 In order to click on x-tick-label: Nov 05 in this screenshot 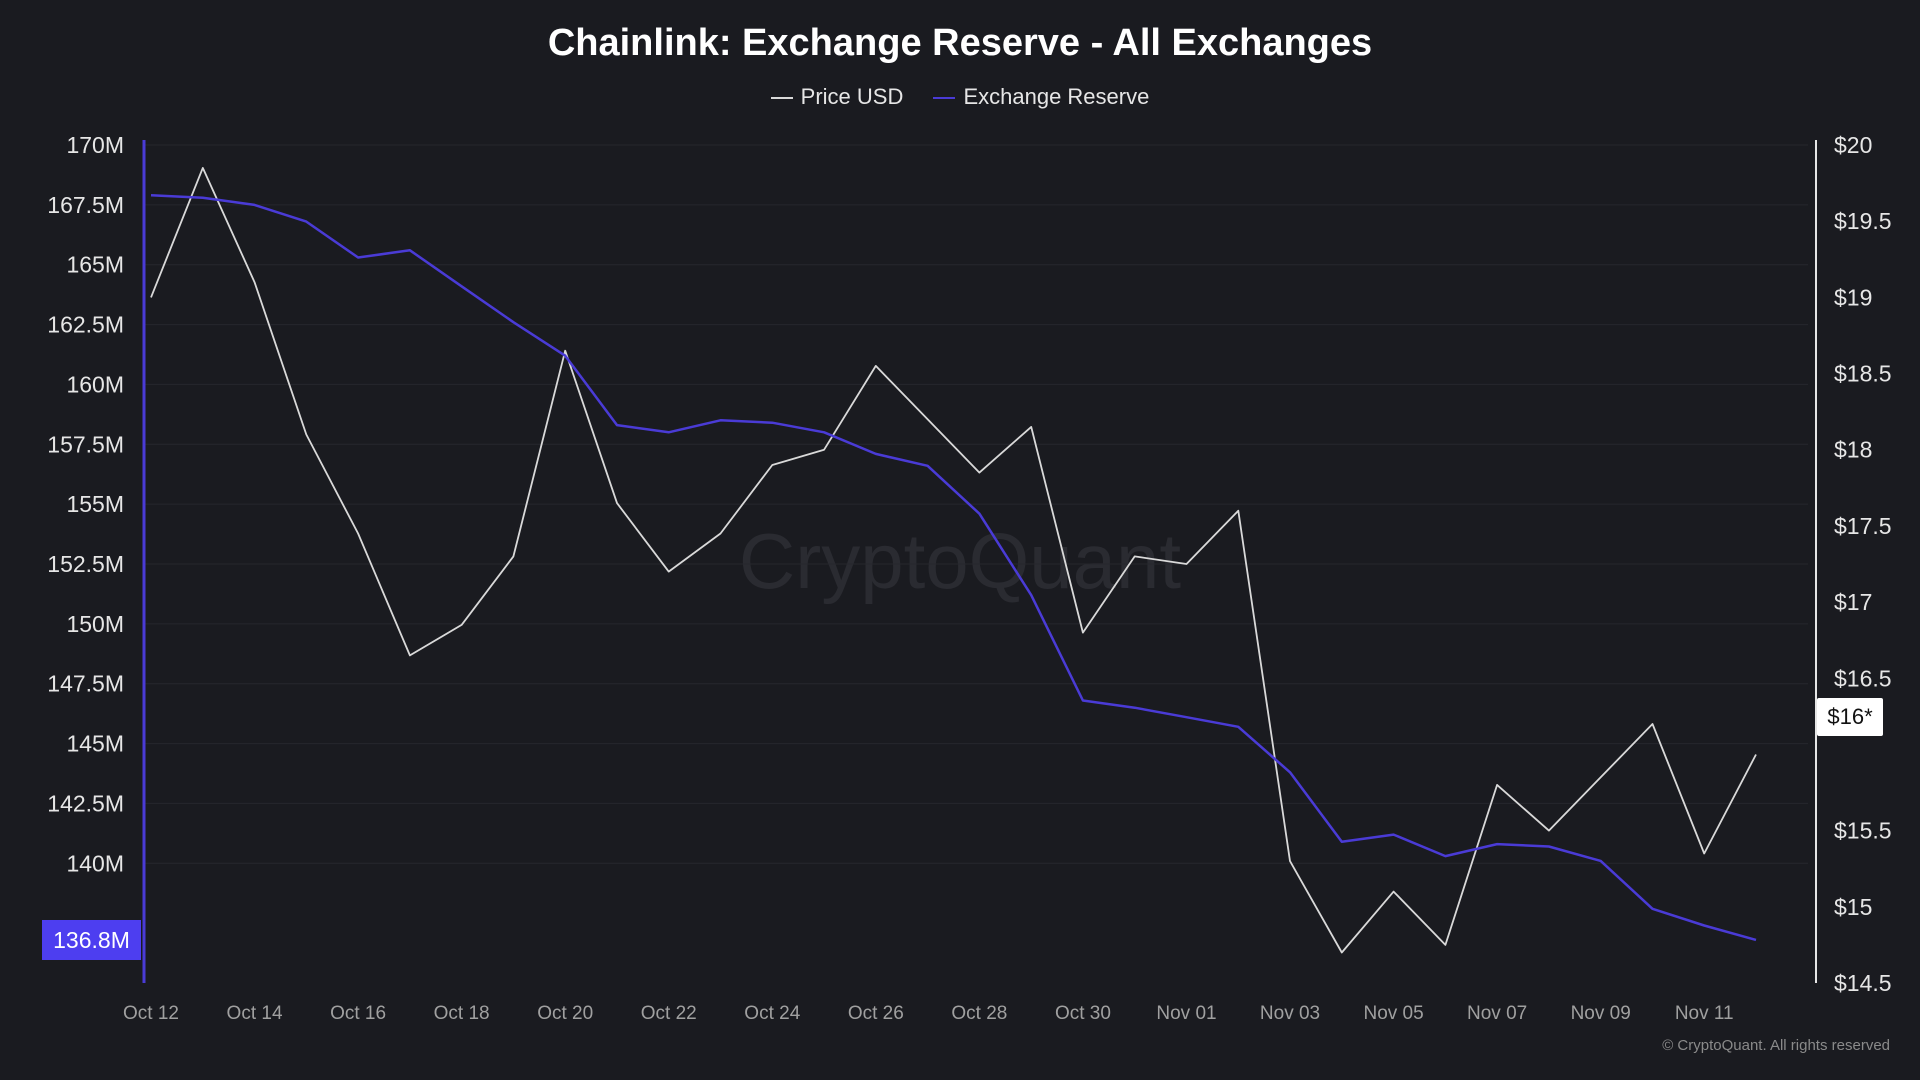, I will do `click(1393, 1013)`.